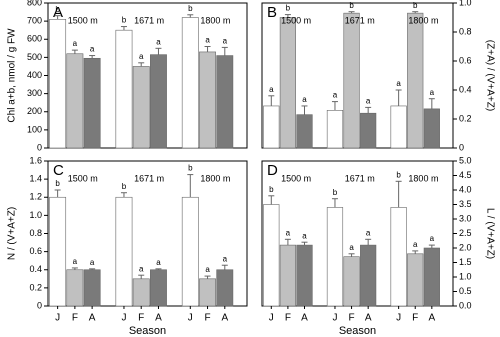 The height and width of the screenshot is (337, 500). Describe the element at coordinates (489, 233) in the screenshot. I see `y-axis-label: L / (V+A+Z)` at that location.